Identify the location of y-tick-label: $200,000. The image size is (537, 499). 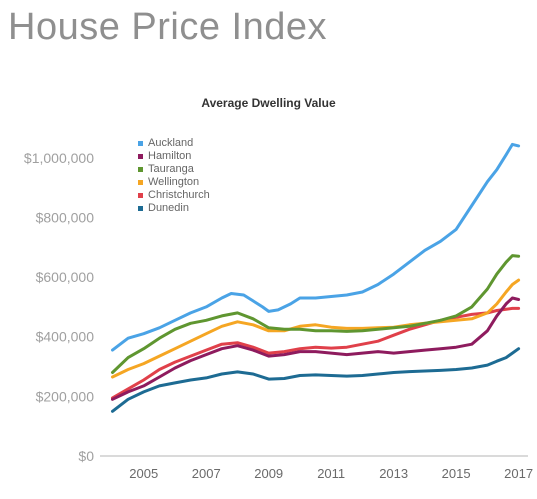
(65, 396).